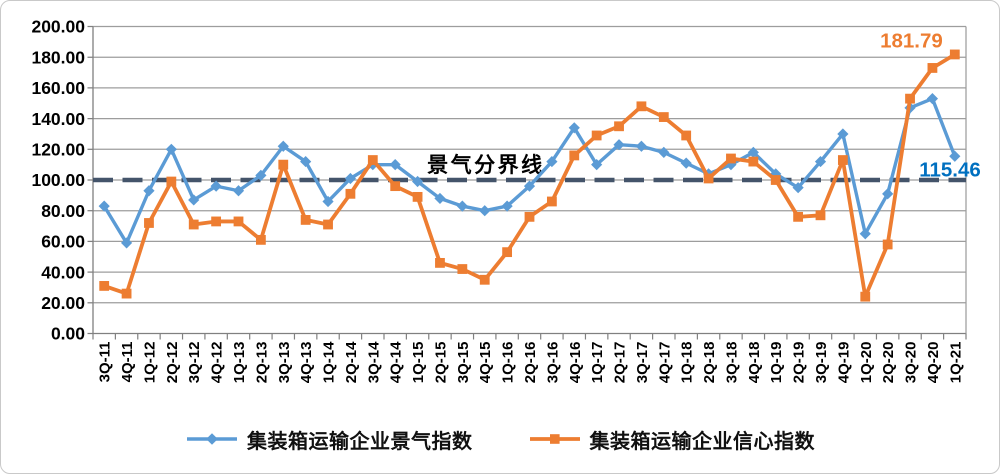 The height and width of the screenshot is (474, 1000). Describe the element at coordinates (396, 362) in the screenshot. I see `x-axis-tick-label: 4Q-14` at that location.